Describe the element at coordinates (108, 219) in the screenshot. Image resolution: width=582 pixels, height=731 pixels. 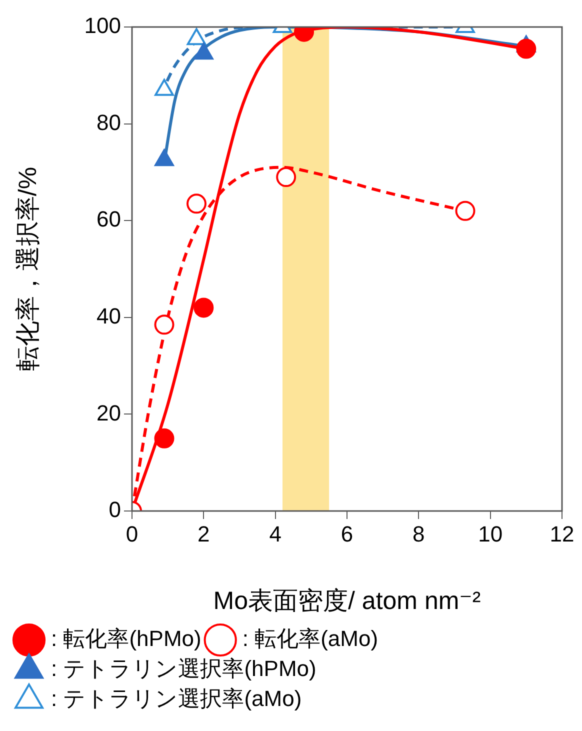
I see `y-tick-label: 60` at that location.